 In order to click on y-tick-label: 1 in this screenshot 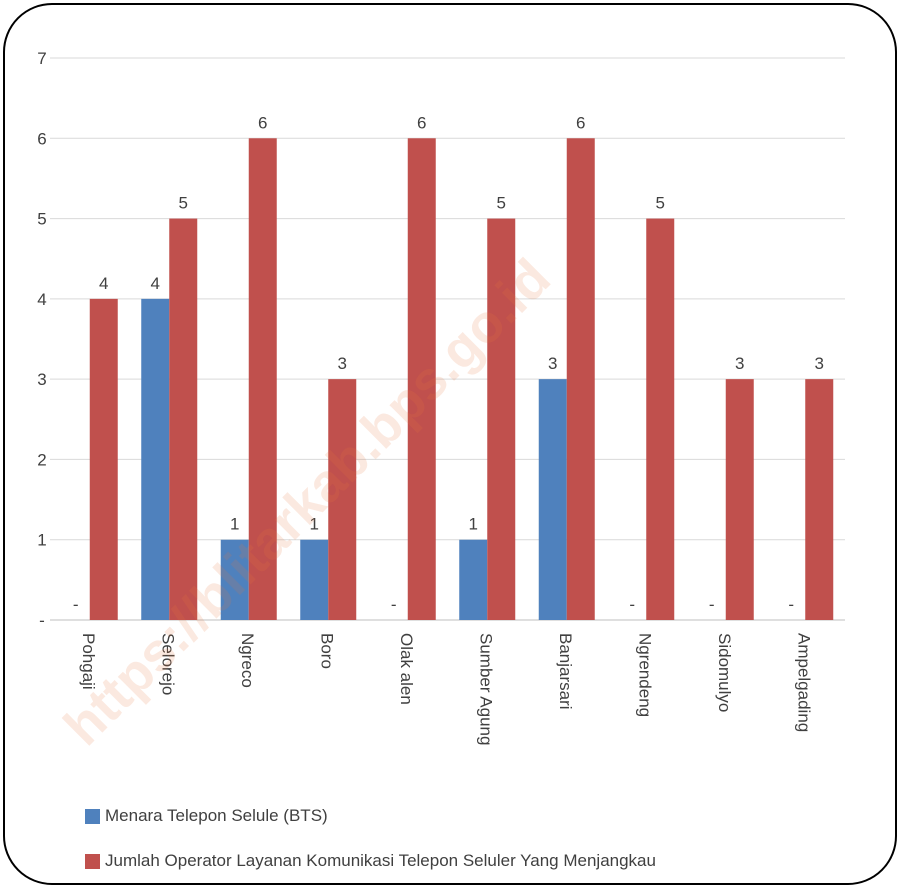, I will do `click(41, 540)`.